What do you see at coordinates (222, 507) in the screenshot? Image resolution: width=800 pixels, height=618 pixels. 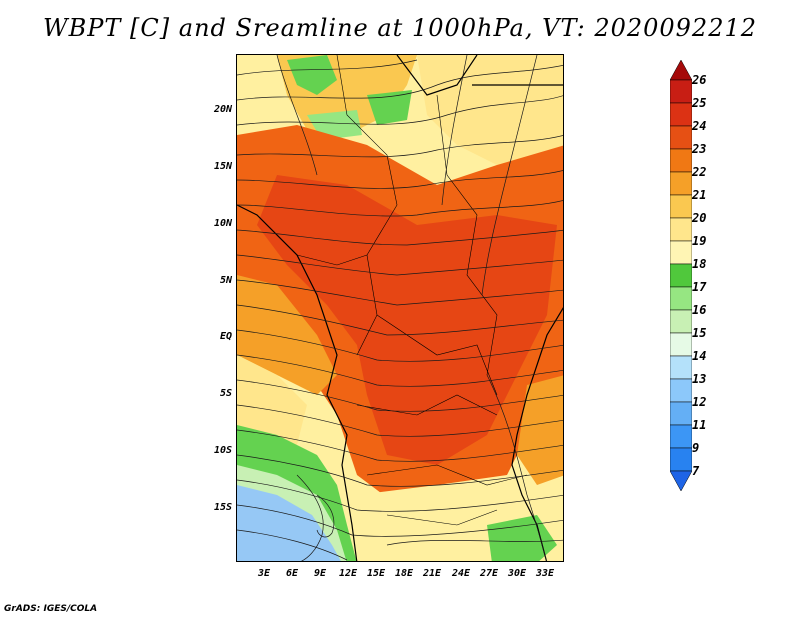 I see `lat-label-15s: 15S` at bounding box center [222, 507].